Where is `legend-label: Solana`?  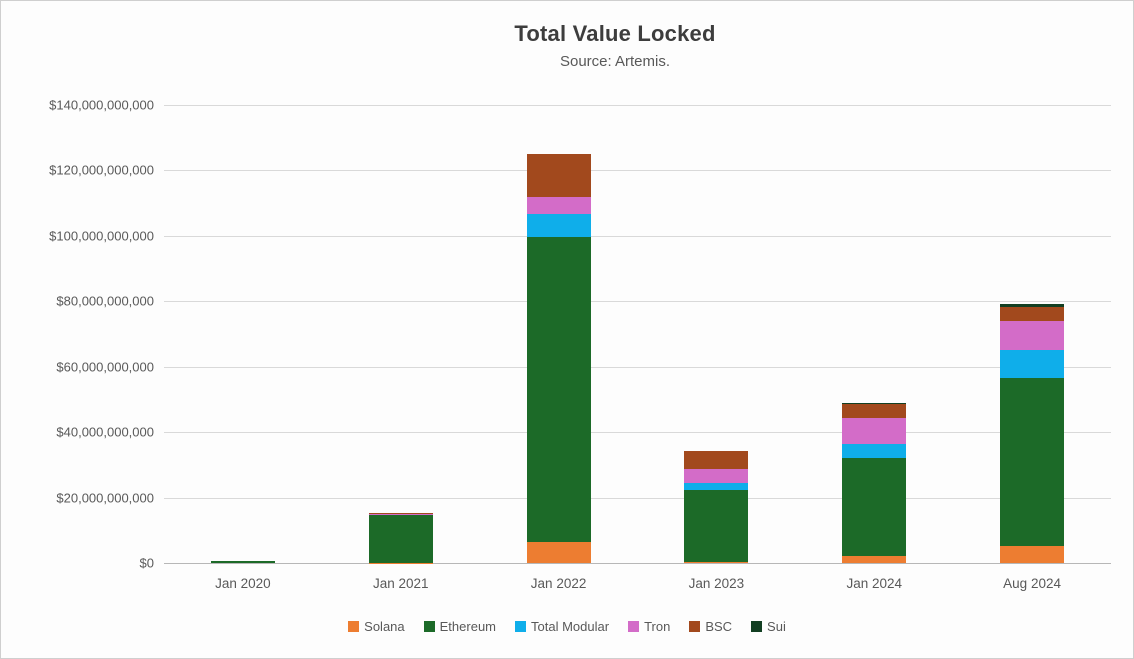 legend-label: Solana is located at coordinates (384, 626).